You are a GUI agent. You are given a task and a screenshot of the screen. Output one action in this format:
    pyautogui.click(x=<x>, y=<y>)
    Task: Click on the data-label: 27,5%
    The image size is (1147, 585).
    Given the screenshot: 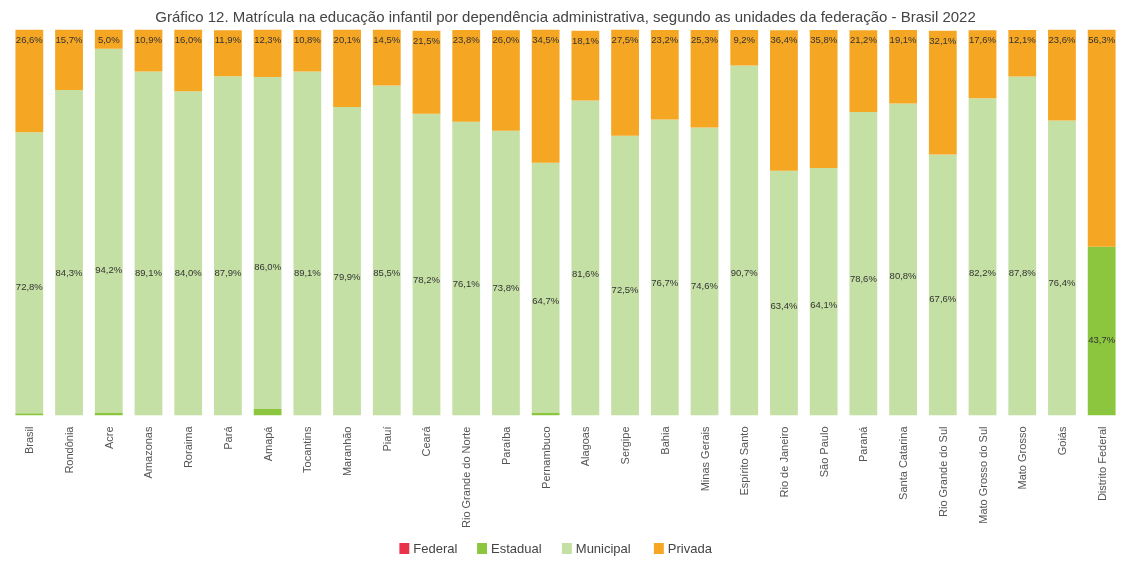 What is the action you would take?
    pyautogui.click(x=625, y=39)
    